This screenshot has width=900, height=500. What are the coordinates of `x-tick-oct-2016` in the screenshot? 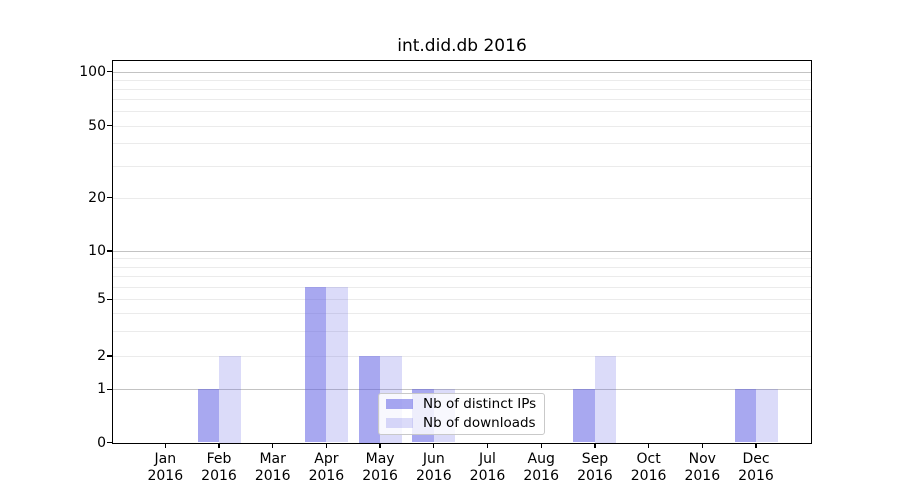 It's located at (648, 446).